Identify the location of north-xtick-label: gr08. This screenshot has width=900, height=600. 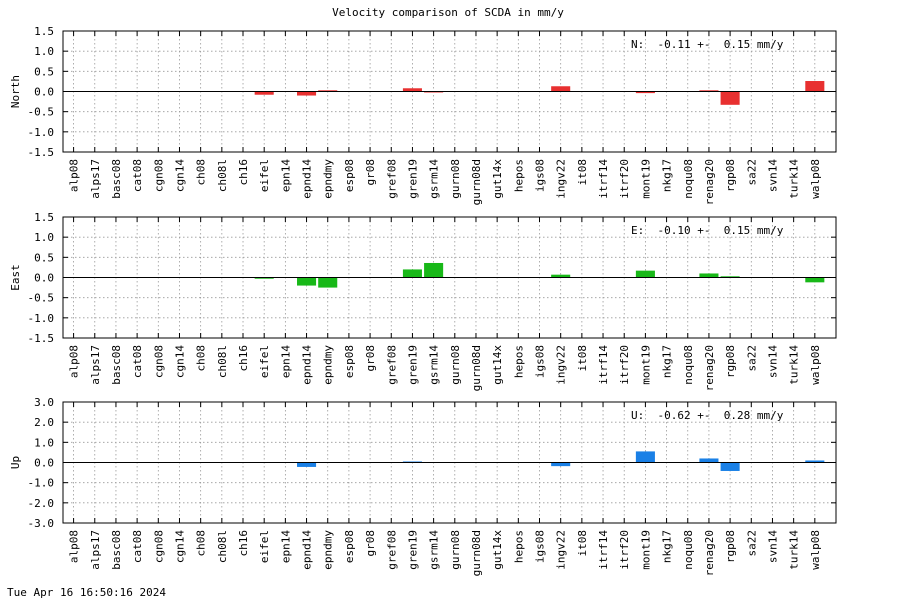
(370, 172).